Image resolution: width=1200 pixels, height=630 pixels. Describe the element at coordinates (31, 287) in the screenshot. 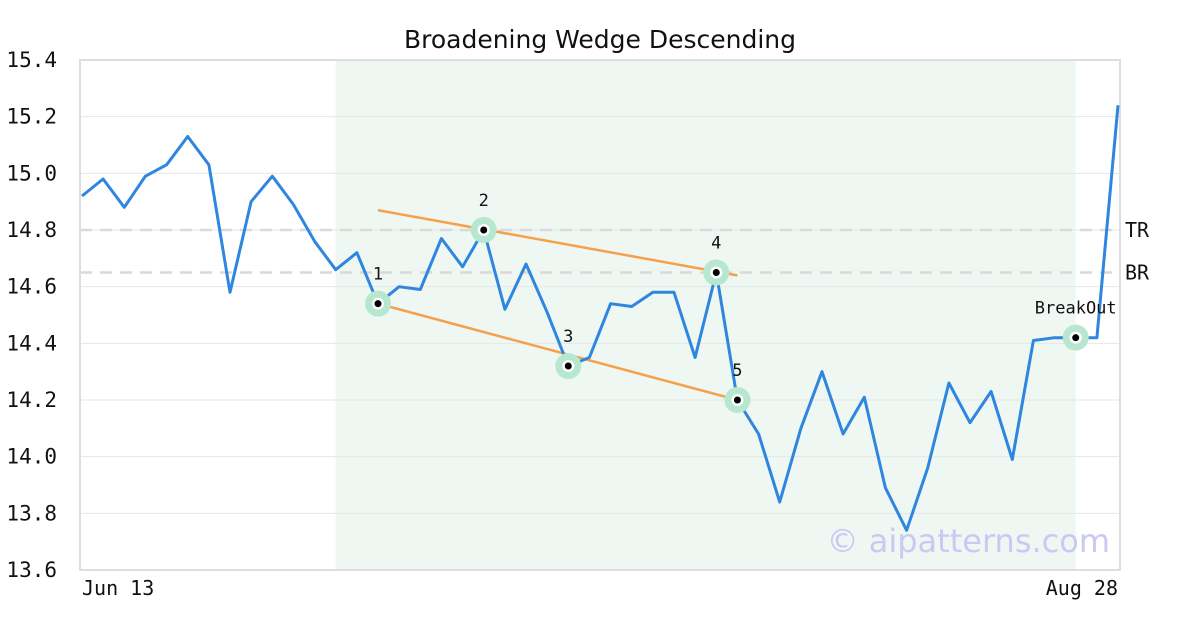

I see `y-tick-label: 14.6` at that location.